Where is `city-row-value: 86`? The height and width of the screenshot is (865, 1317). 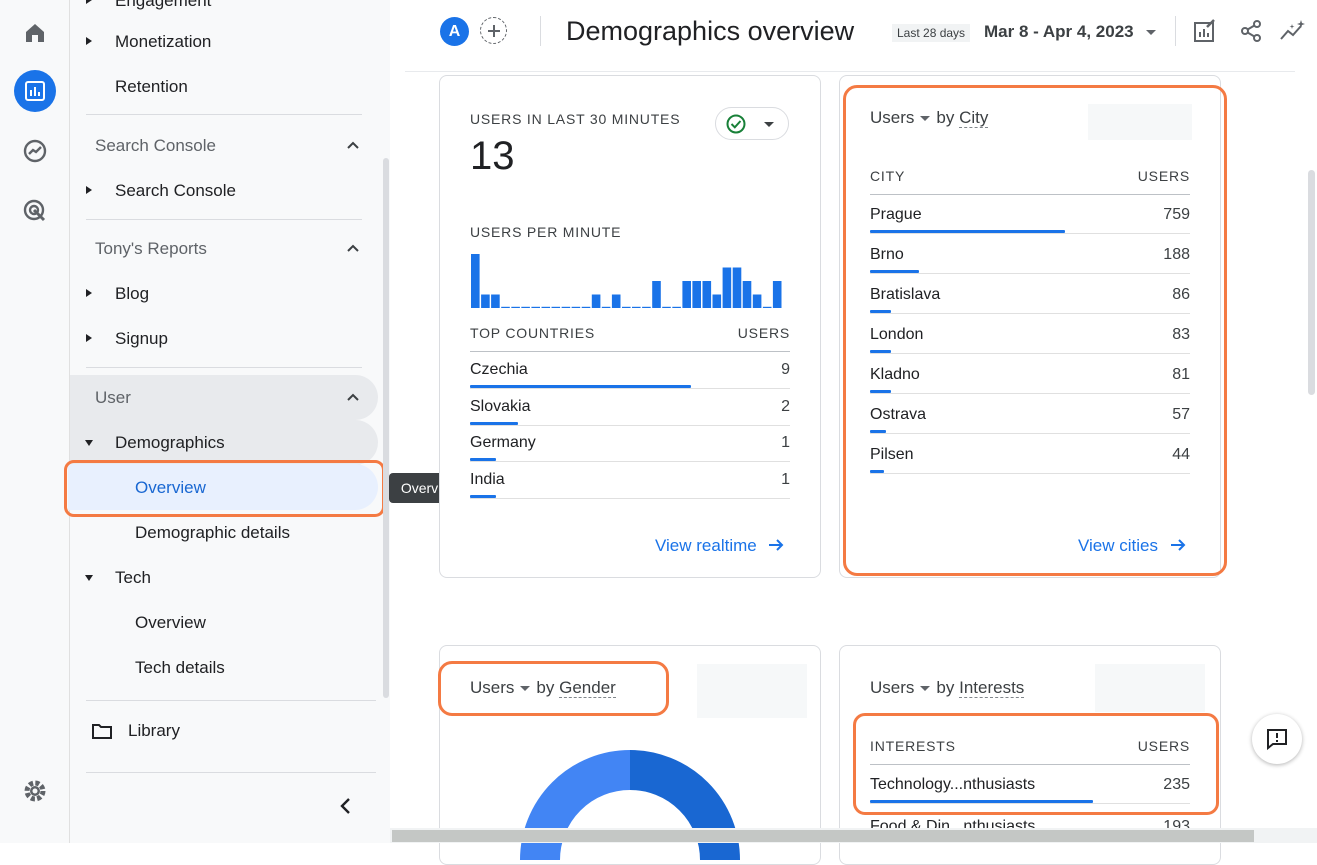 city-row-value: 86 is located at coordinates (1181, 294).